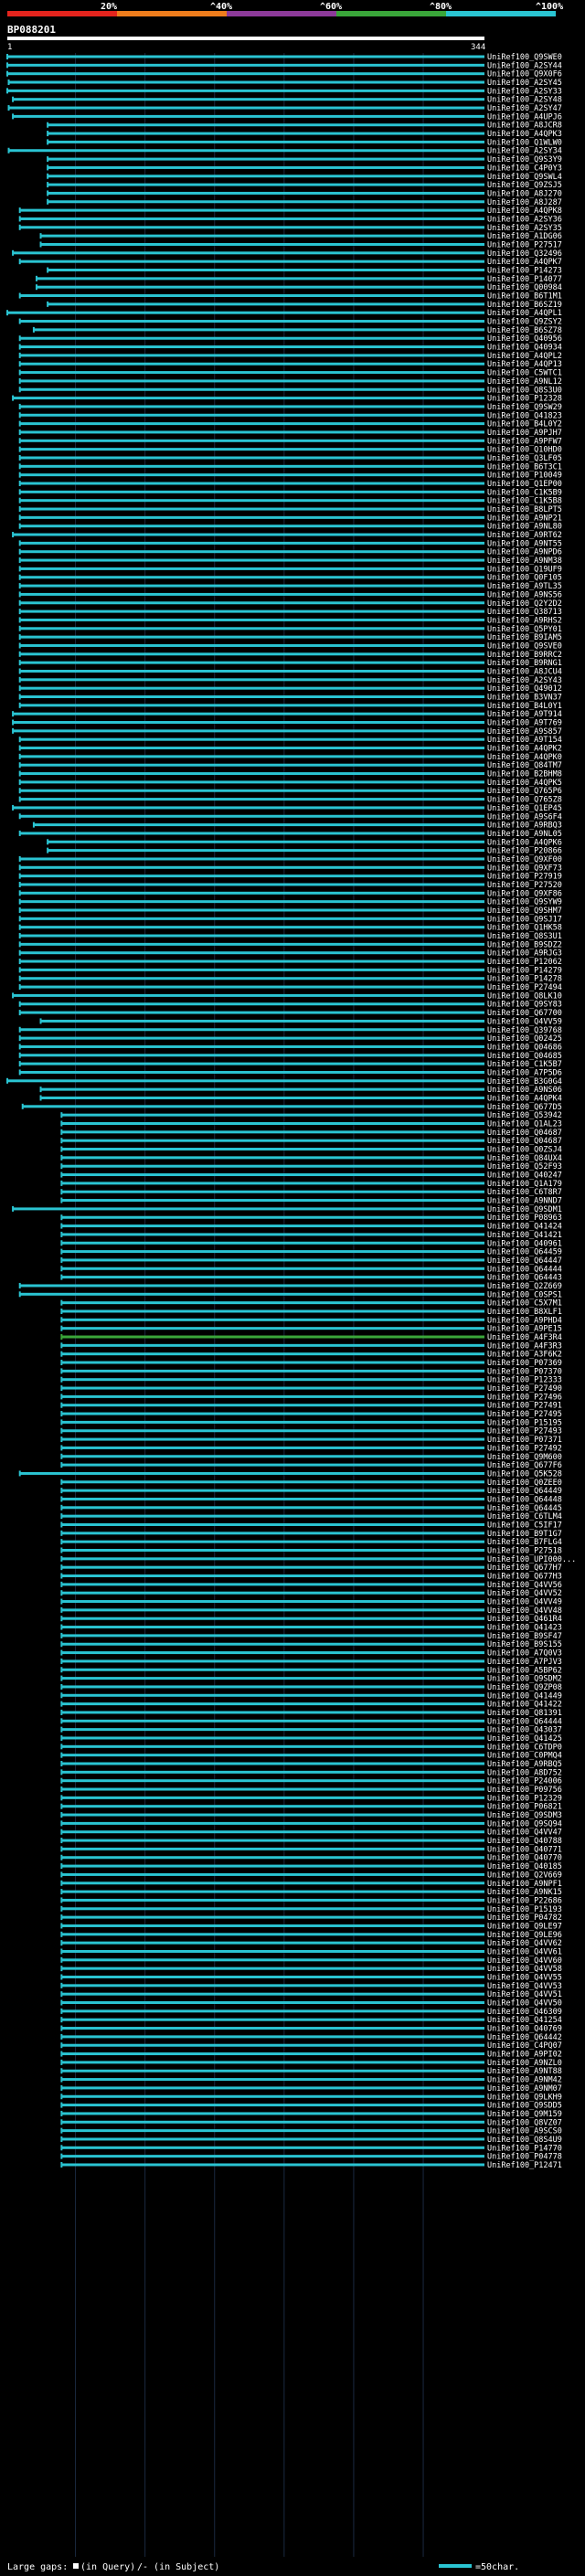 This screenshot has height=2576, width=585. Describe the element at coordinates (524, 1705) in the screenshot. I see `hit-label: UniRef100_Q41422` at that location.